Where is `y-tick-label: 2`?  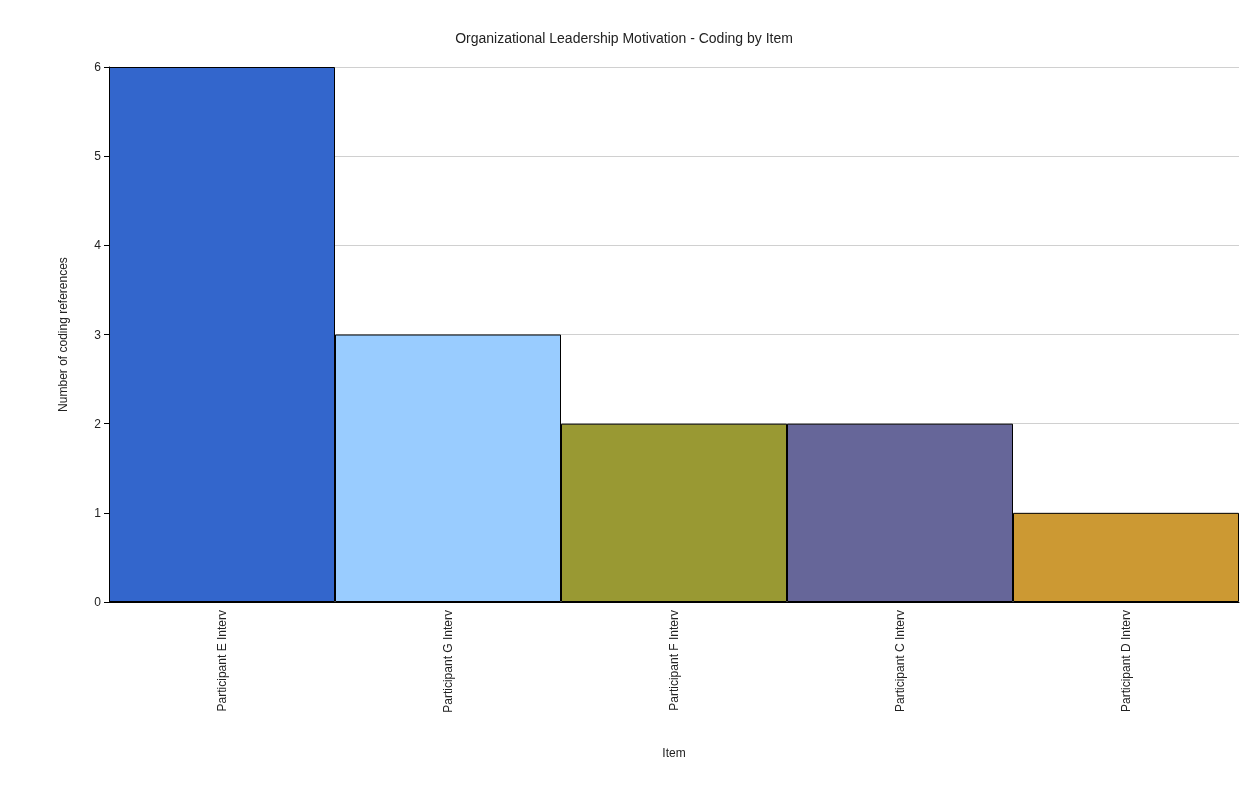
y-tick-label: 2 is located at coordinates (98, 423).